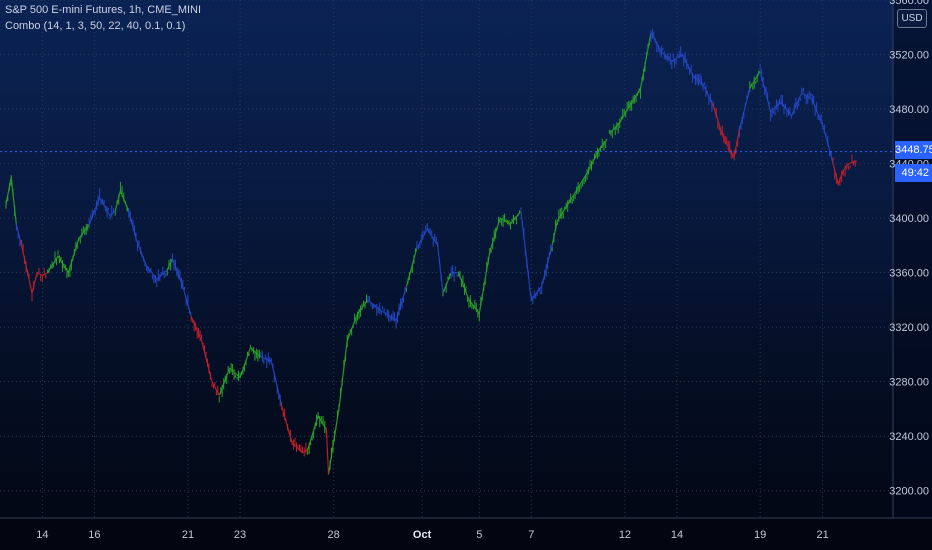 The width and height of the screenshot is (932, 550). What do you see at coordinates (909, 328) in the screenshot?
I see `price-tick-label: 3320.00` at bounding box center [909, 328].